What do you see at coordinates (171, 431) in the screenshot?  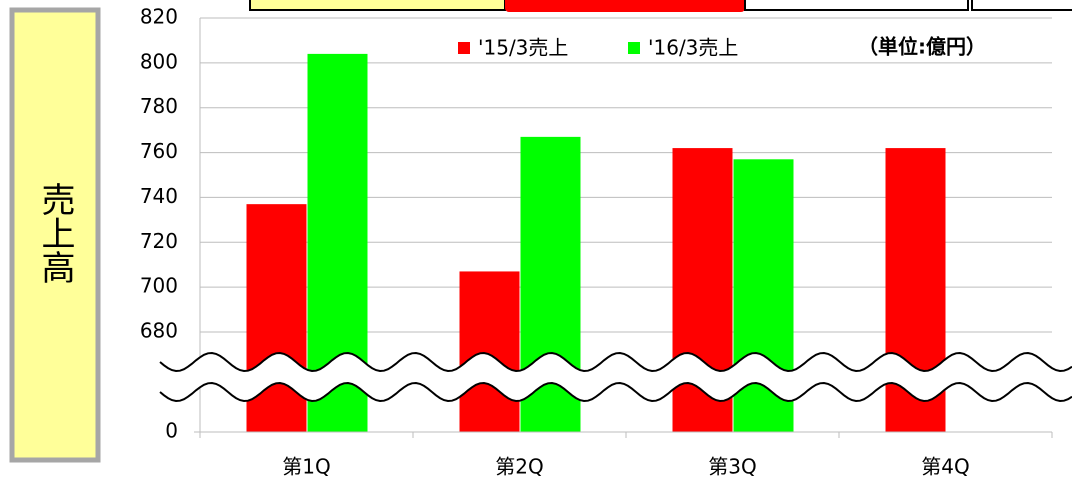 I see `y-tick-label: 0` at bounding box center [171, 431].